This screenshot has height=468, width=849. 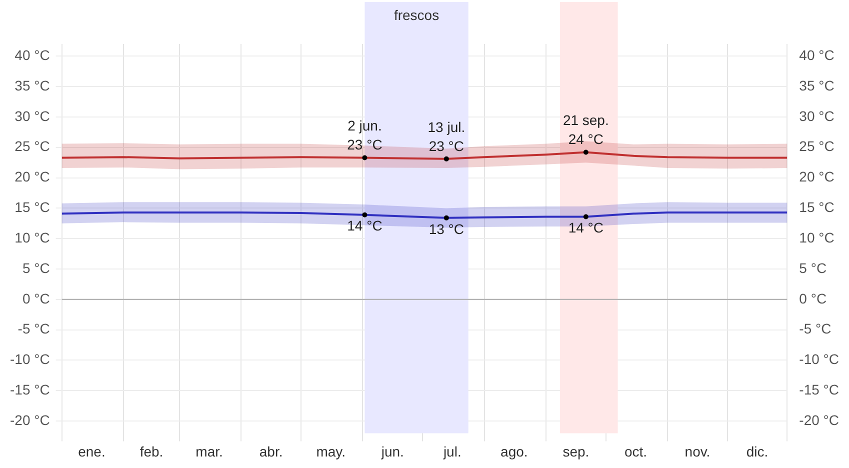 What do you see at coordinates (813, 268) in the screenshot?
I see `y2-tick-label: 5 °C` at bounding box center [813, 268].